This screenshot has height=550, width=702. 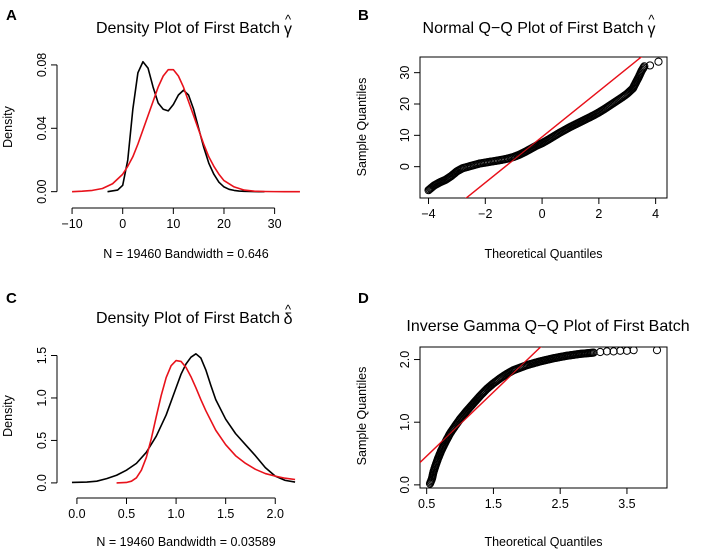 I want to click on x-tick-label: −2, so click(x=485, y=214).